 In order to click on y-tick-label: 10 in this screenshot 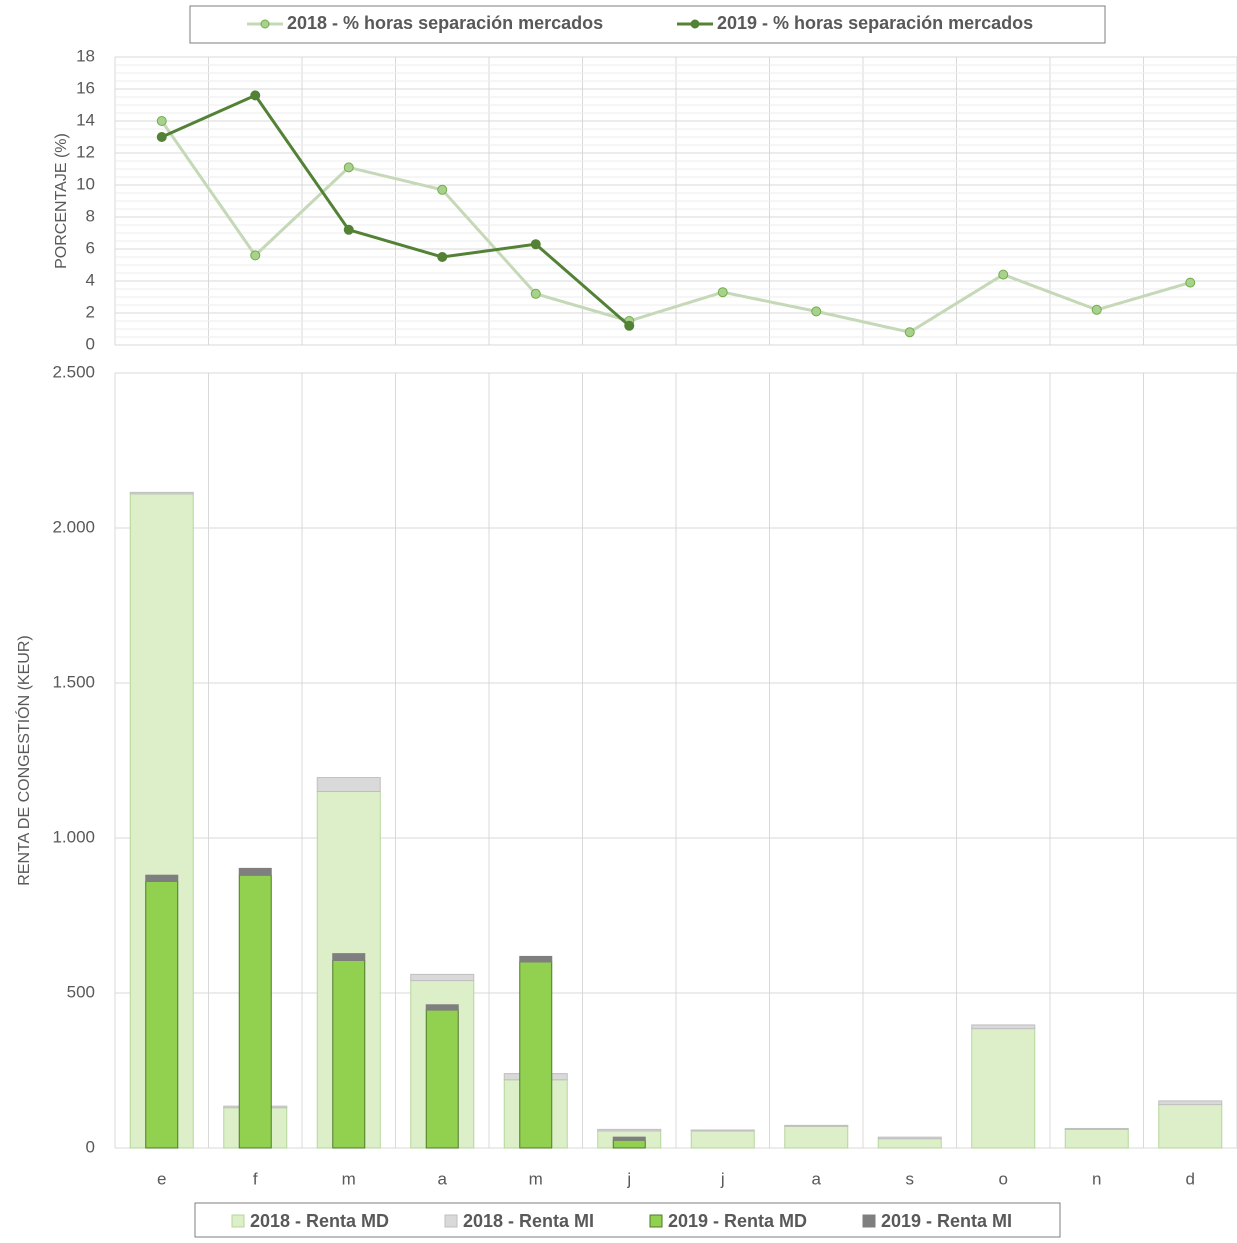, I will do `click(85, 183)`.